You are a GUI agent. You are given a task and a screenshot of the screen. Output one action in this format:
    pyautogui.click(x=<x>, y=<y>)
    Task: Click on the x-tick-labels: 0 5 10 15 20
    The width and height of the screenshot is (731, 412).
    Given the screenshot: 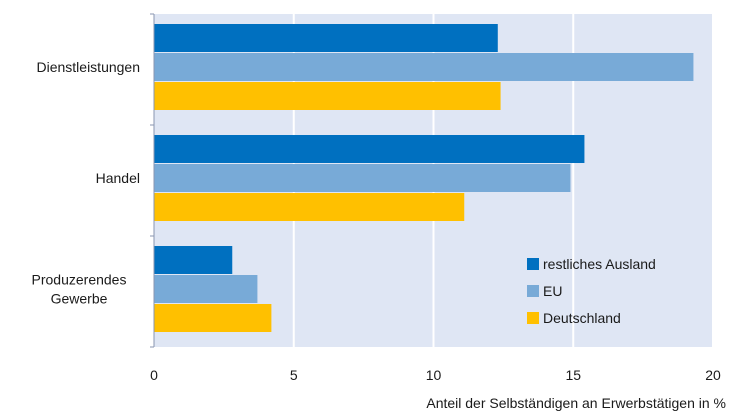 What is the action you would take?
    pyautogui.click(x=435, y=375)
    